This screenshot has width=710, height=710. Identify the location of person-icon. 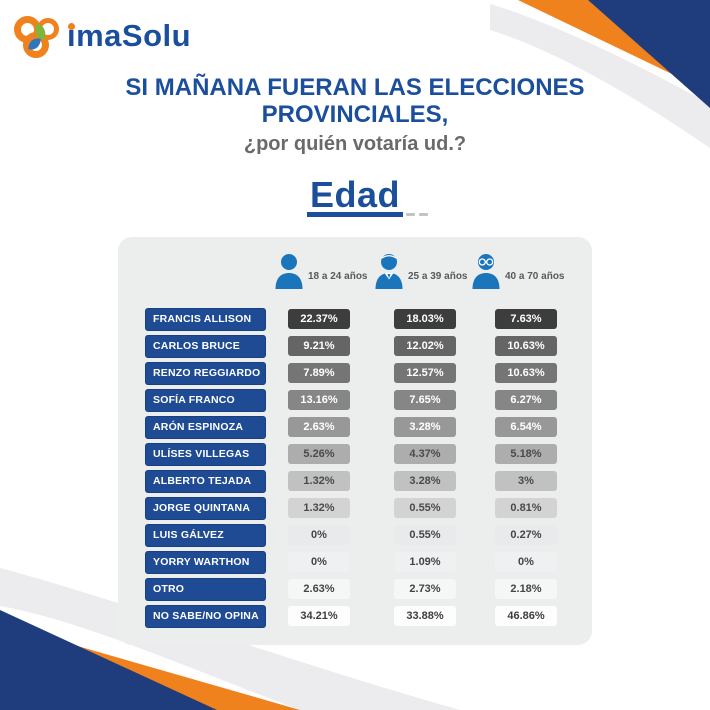
(289, 270).